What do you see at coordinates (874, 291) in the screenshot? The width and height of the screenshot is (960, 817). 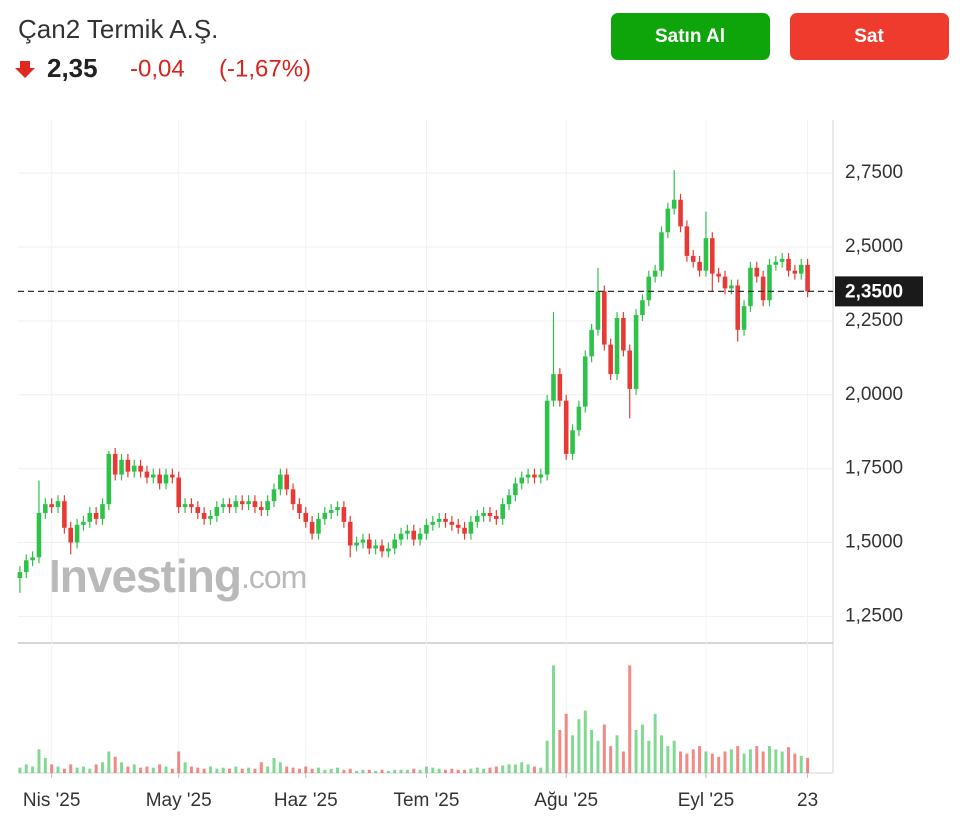 I see `last-price-label: 2,3500` at bounding box center [874, 291].